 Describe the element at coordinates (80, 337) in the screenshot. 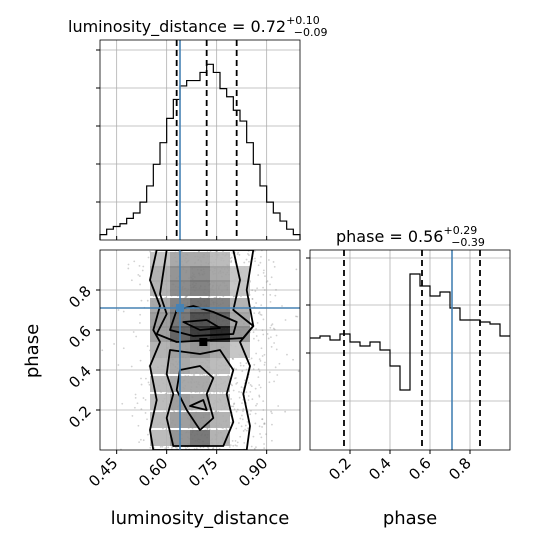

I see `y-tick-label: 0.6` at that location.